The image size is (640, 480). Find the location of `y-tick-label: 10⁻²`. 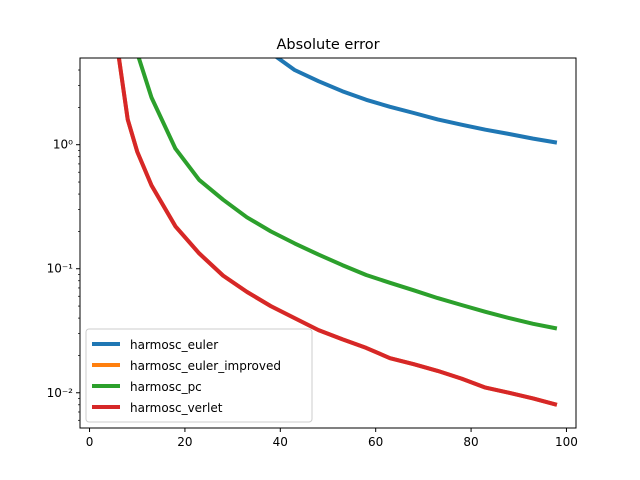

y-tick-label: 10⁻² is located at coordinates (60, 393).